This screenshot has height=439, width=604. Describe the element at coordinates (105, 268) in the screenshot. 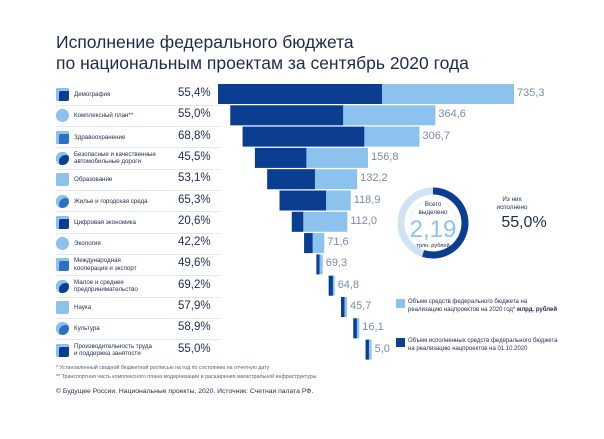

I see `category-label-line: кооперация и экспорт` at that location.